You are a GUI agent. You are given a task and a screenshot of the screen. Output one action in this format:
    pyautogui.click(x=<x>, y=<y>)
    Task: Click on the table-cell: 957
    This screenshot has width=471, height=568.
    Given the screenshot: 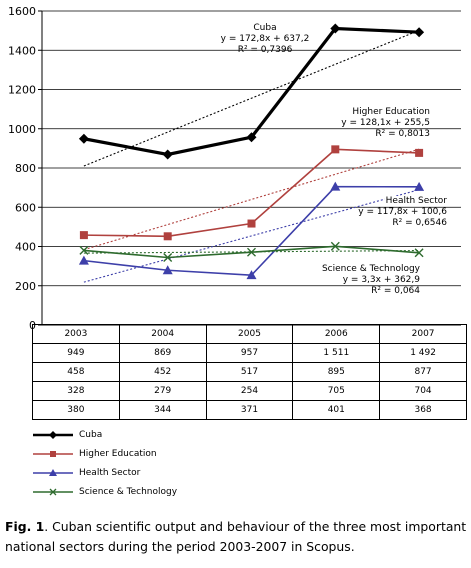 What is the action you would take?
    pyautogui.click(x=249, y=353)
    